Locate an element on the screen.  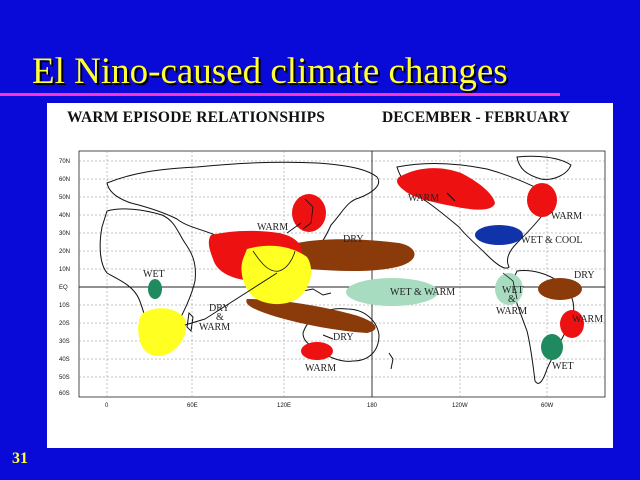
region-wet-argentina is located at coordinates (552, 347).